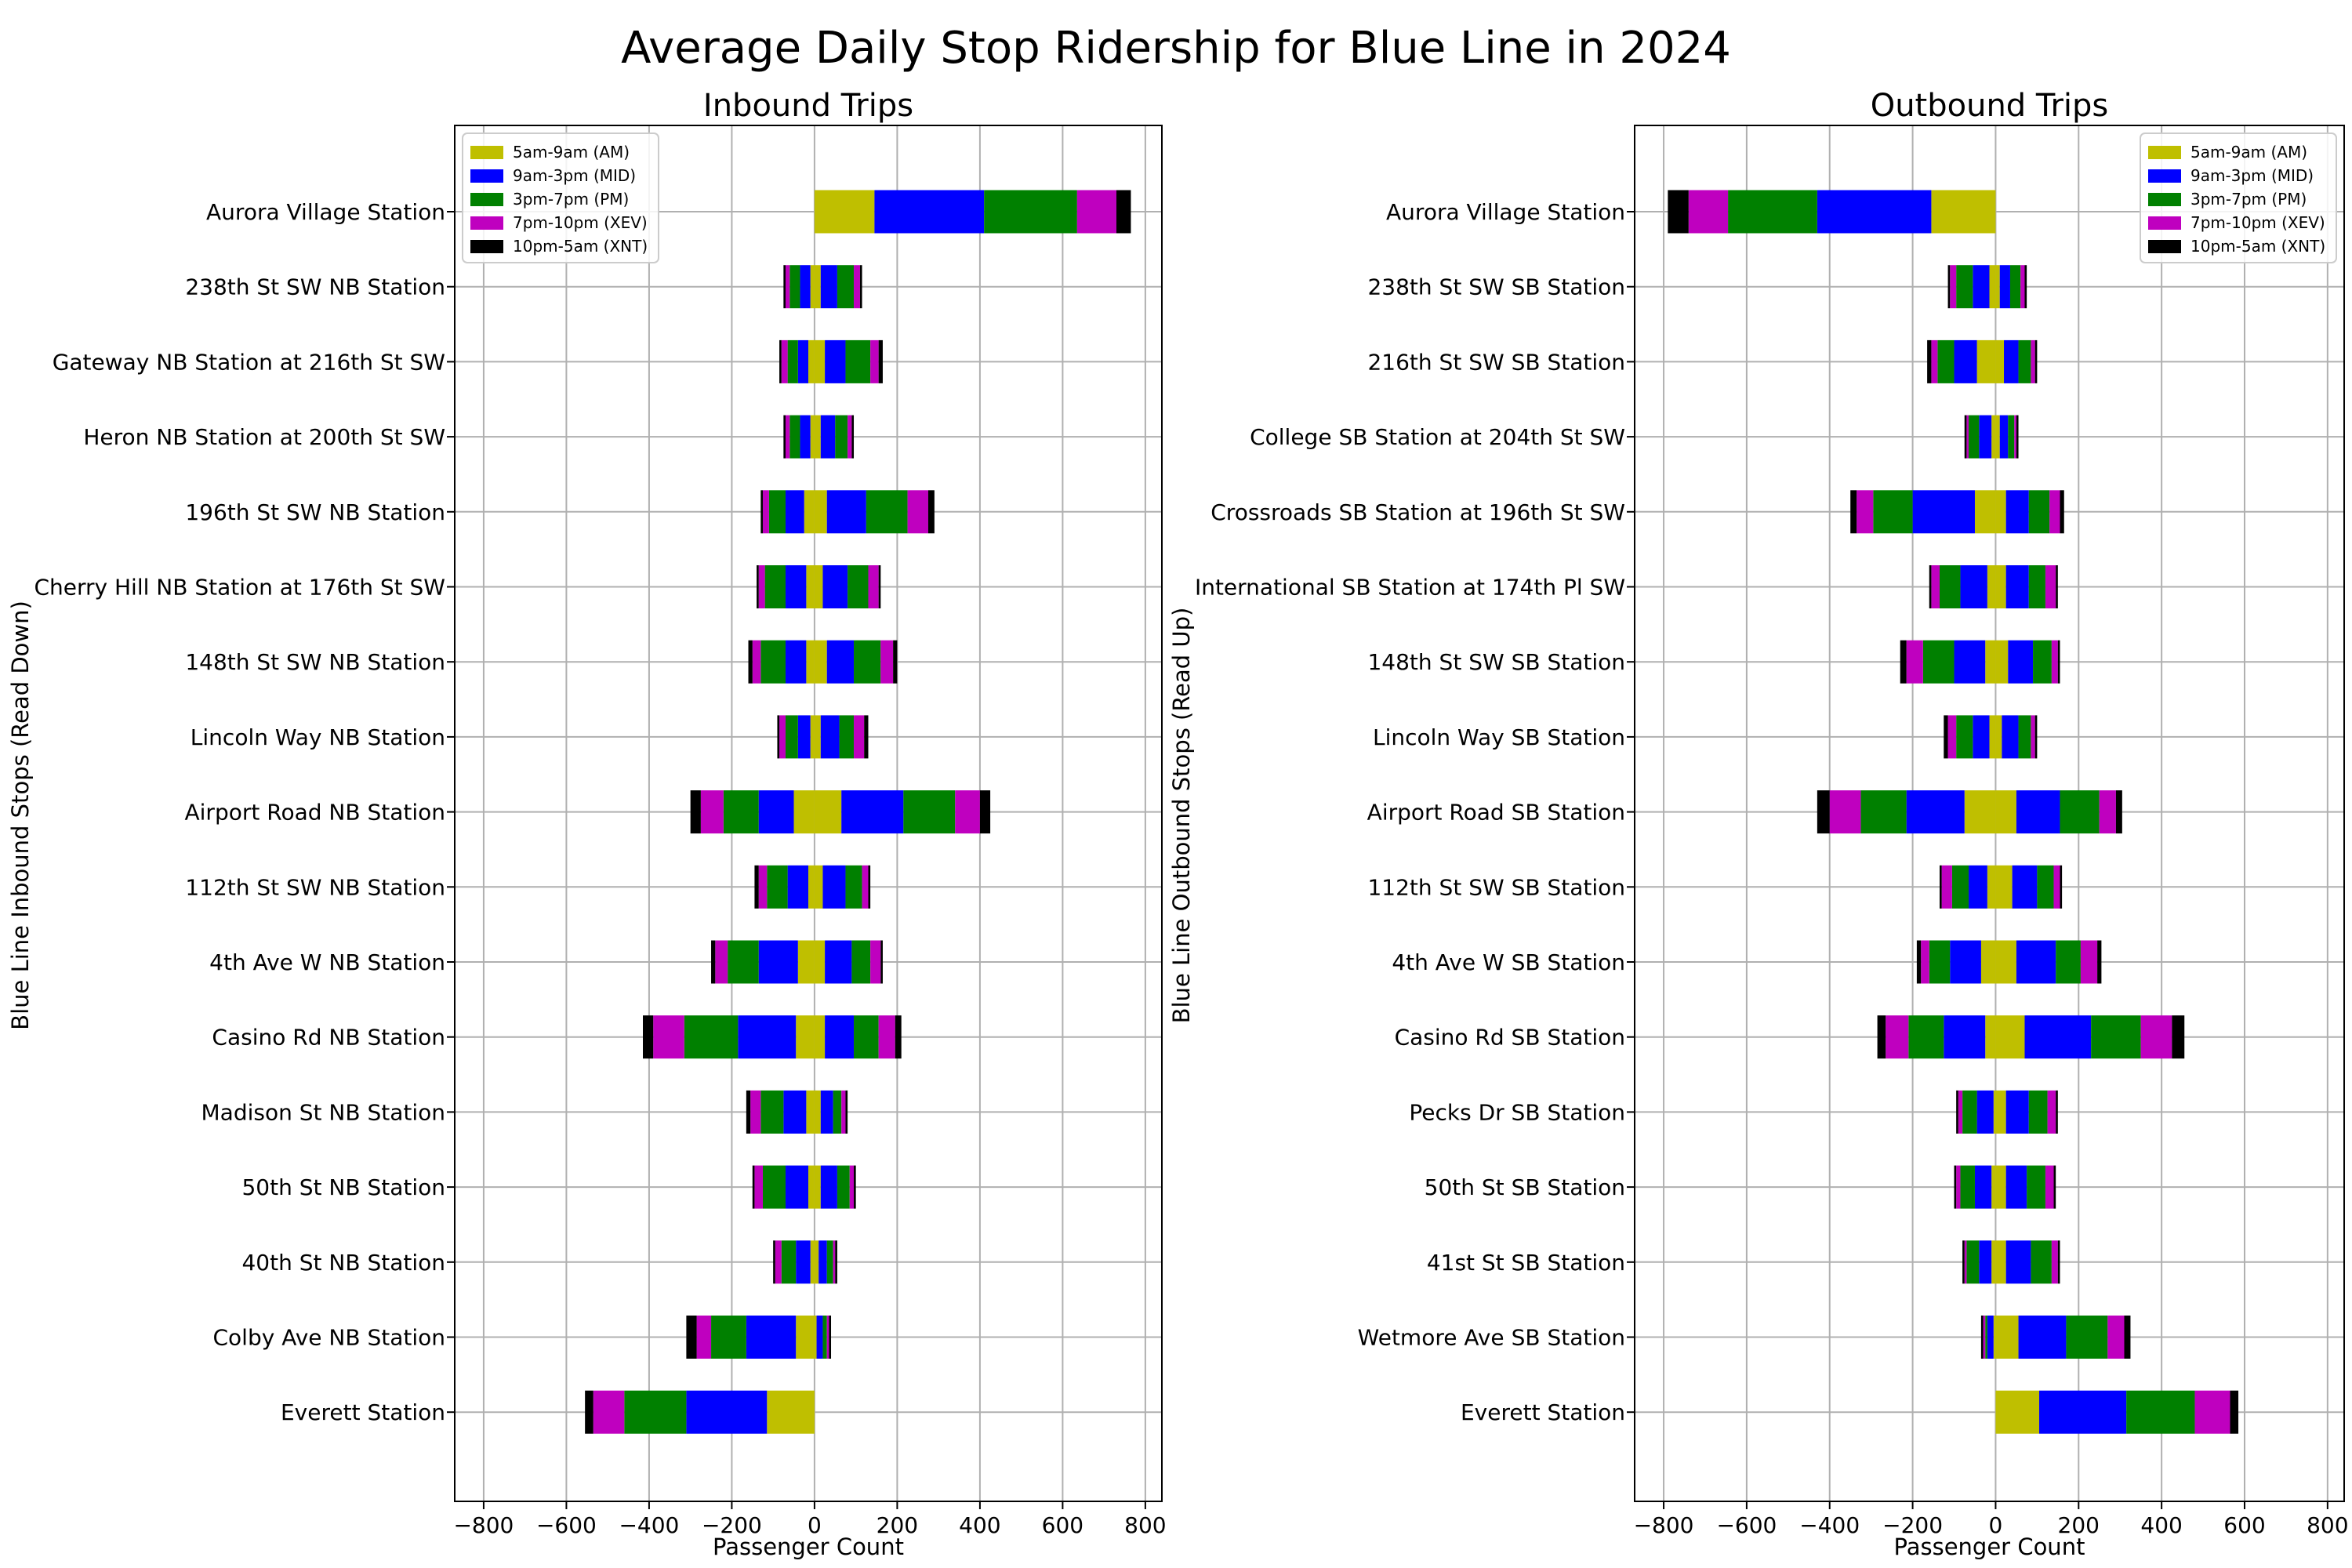 Image resolution: width=2352 pixels, height=1568 pixels. What do you see at coordinates (1517, 1112) in the screenshot?
I see `stop-label: Pecks Dr SB Station` at bounding box center [1517, 1112].